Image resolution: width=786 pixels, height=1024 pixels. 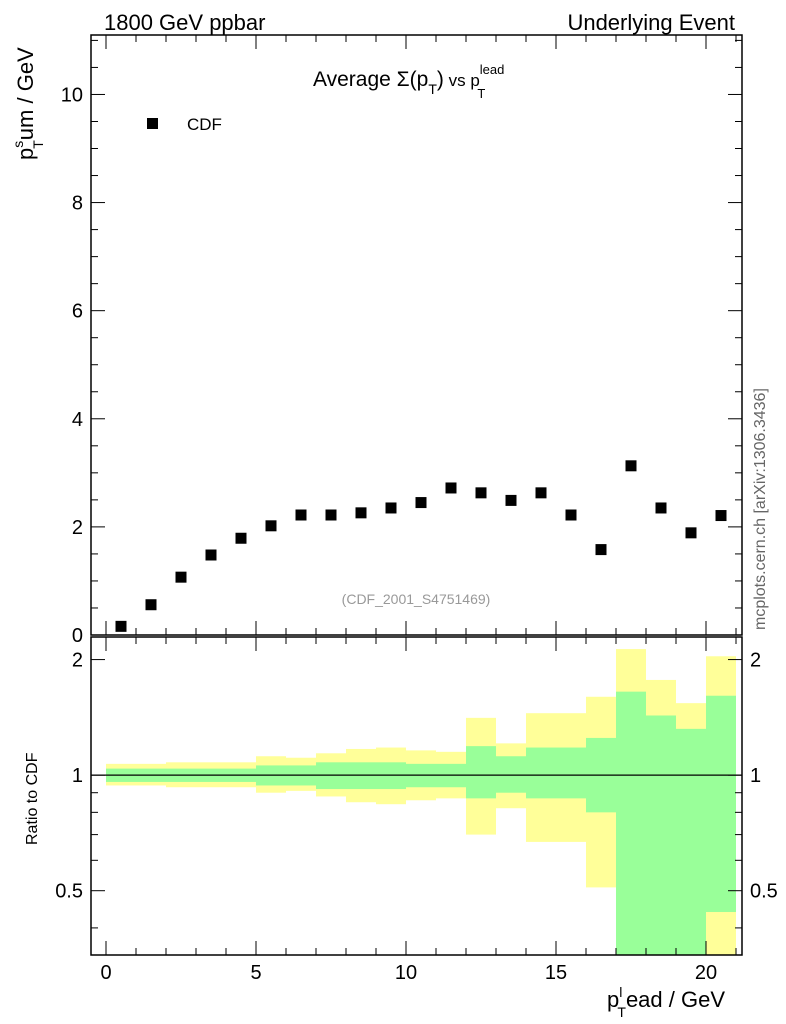 I want to click on ratio-y-tick-label-right: 1, so click(x=755, y=776).